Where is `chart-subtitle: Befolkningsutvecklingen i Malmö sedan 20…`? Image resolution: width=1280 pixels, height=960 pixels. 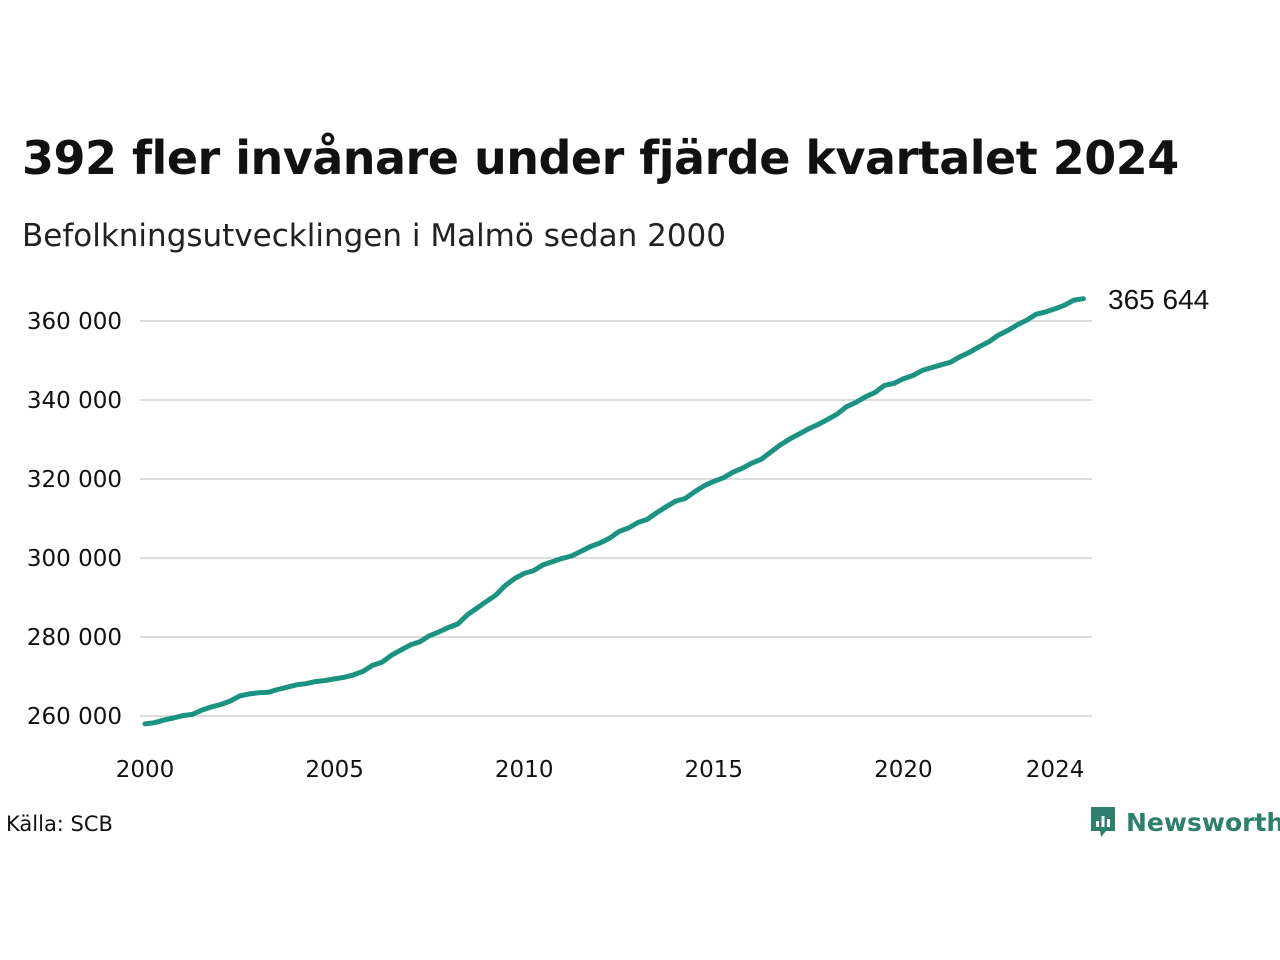 chart-subtitle: Befolkningsutvecklingen i Malmö sedan 20… is located at coordinates (374, 236).